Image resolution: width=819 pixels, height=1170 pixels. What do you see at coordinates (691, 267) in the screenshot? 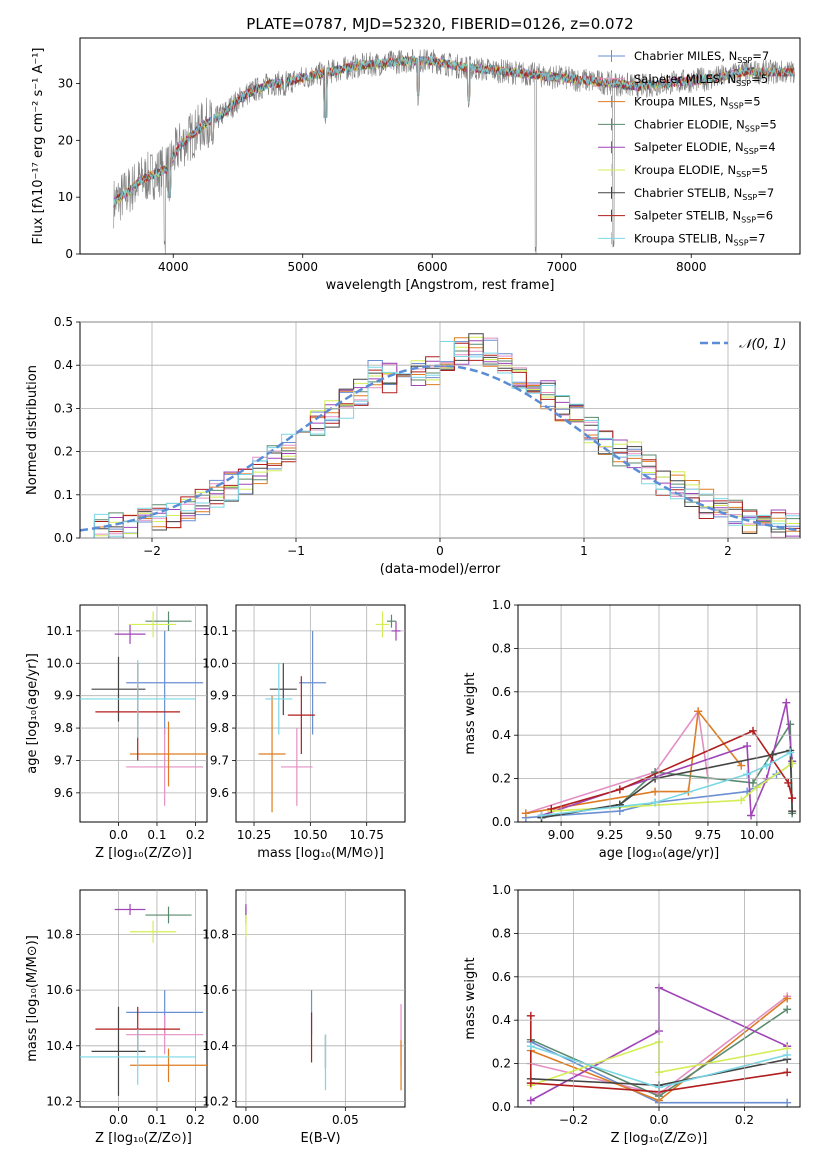
I see `x-tick-label: 8000` at bounding box center [691, 267].